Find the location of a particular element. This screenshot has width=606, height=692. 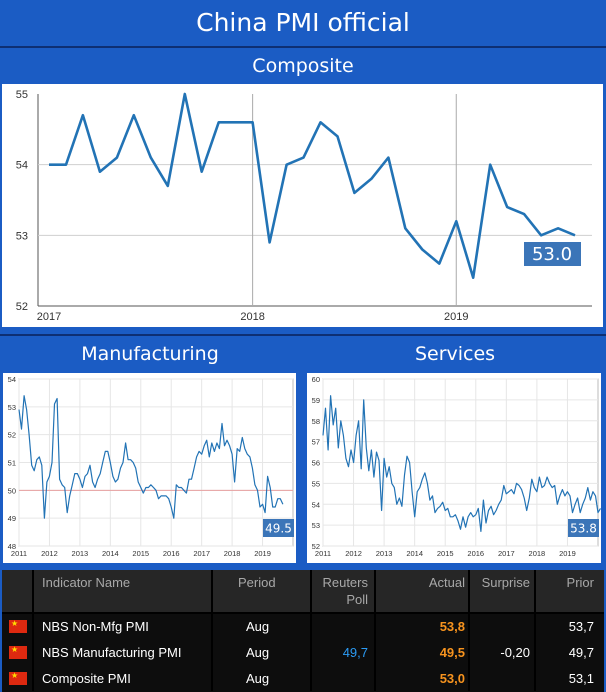

y-tick-label: 49 is located at coordinates (12, 518).